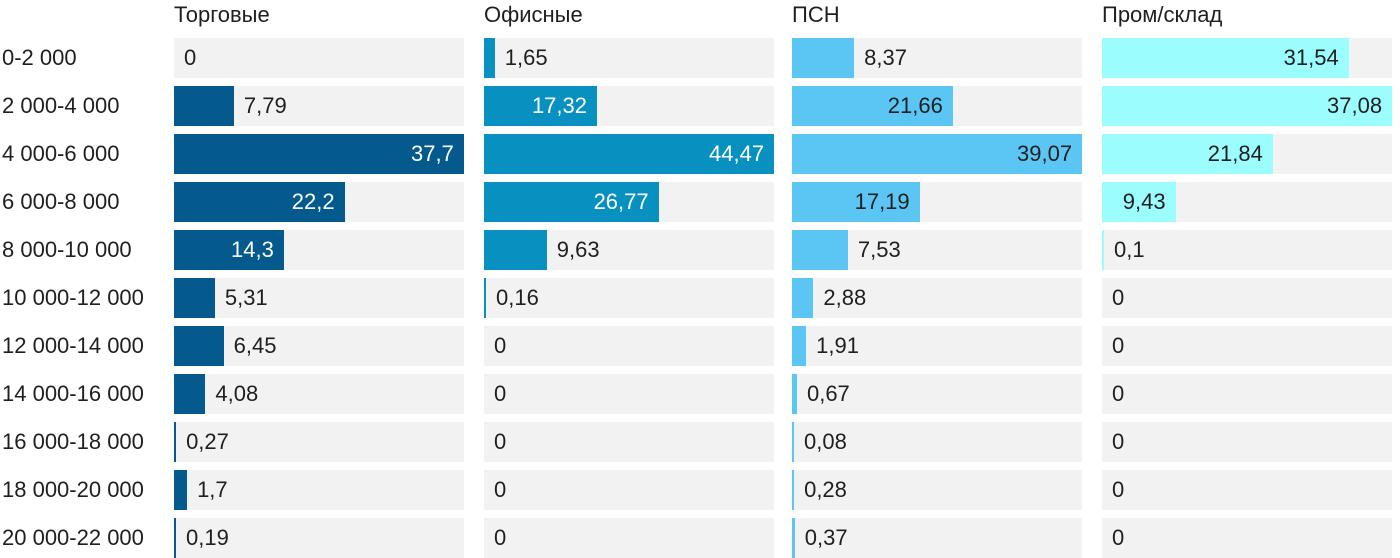  What do you see at coordinates (39, 57) in the screenshot?
I see `category-label: 0-2 000` at bounding box center [39, 57].